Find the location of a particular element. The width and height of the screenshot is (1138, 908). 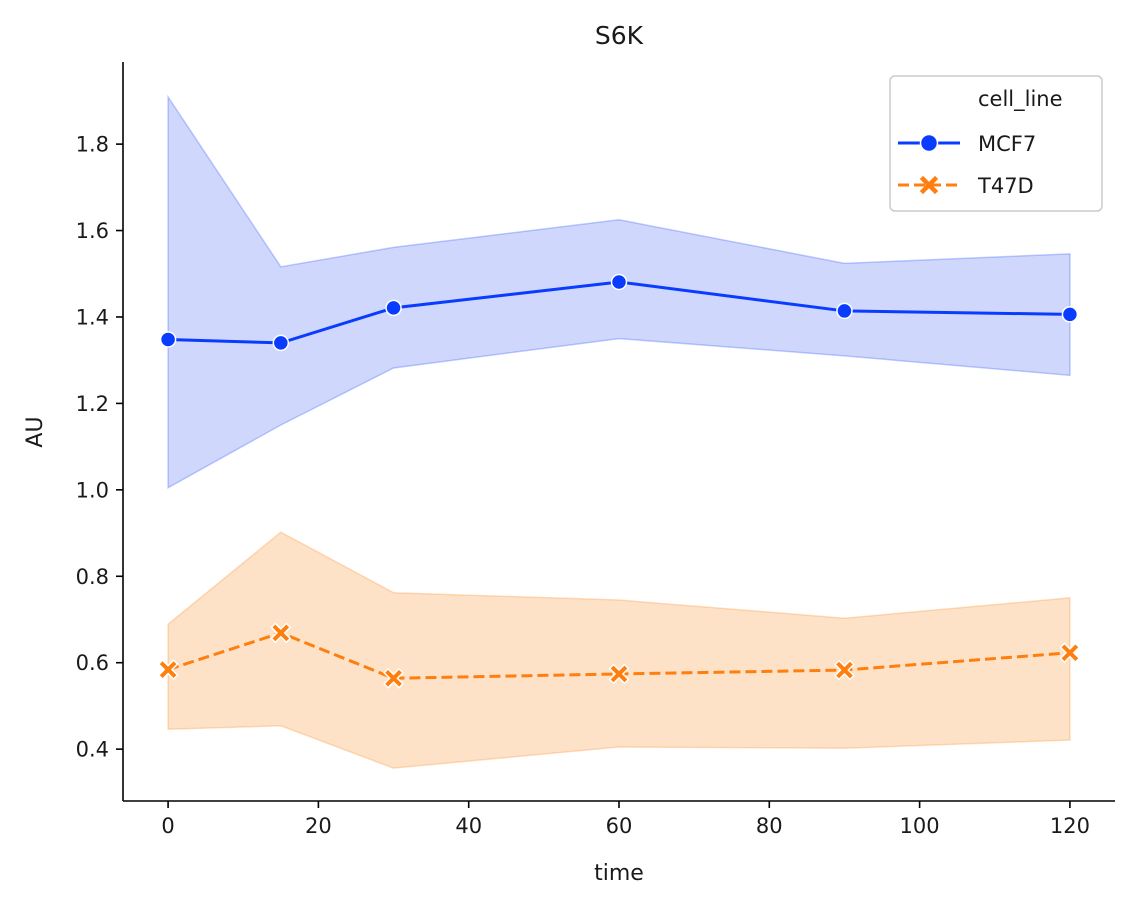

legend-marker-mcf7 is located at coordinates (929, 143).